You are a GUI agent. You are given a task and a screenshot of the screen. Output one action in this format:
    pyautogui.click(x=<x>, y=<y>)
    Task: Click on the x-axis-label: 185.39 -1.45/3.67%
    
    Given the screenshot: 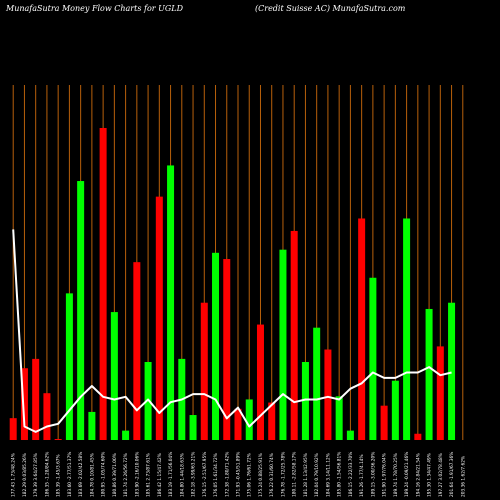 What is the action you would take?
    pyautogui.click(x=59, y=475)
    